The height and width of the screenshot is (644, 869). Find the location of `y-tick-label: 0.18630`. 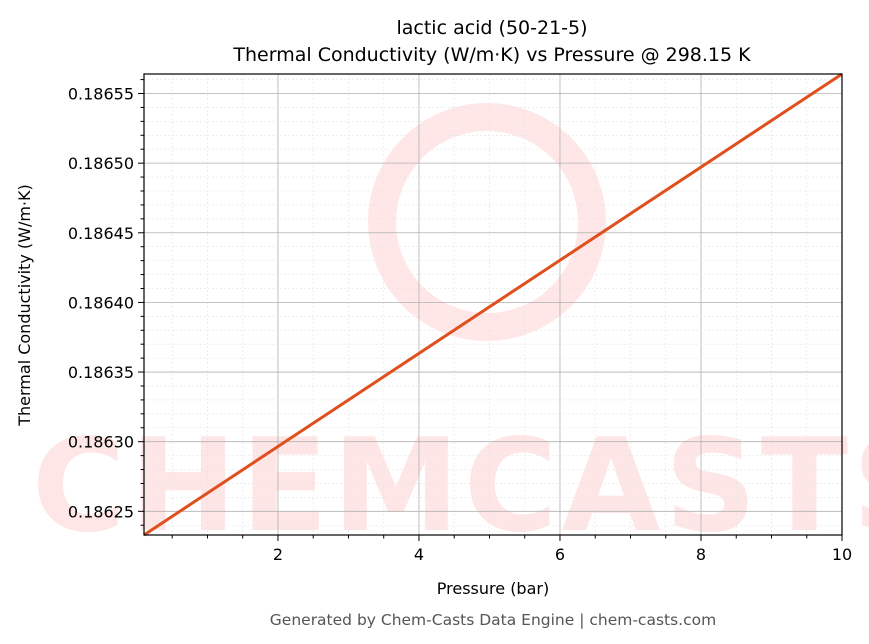

y-tick-label: 0.18630 is located at coordinates (101, 442).